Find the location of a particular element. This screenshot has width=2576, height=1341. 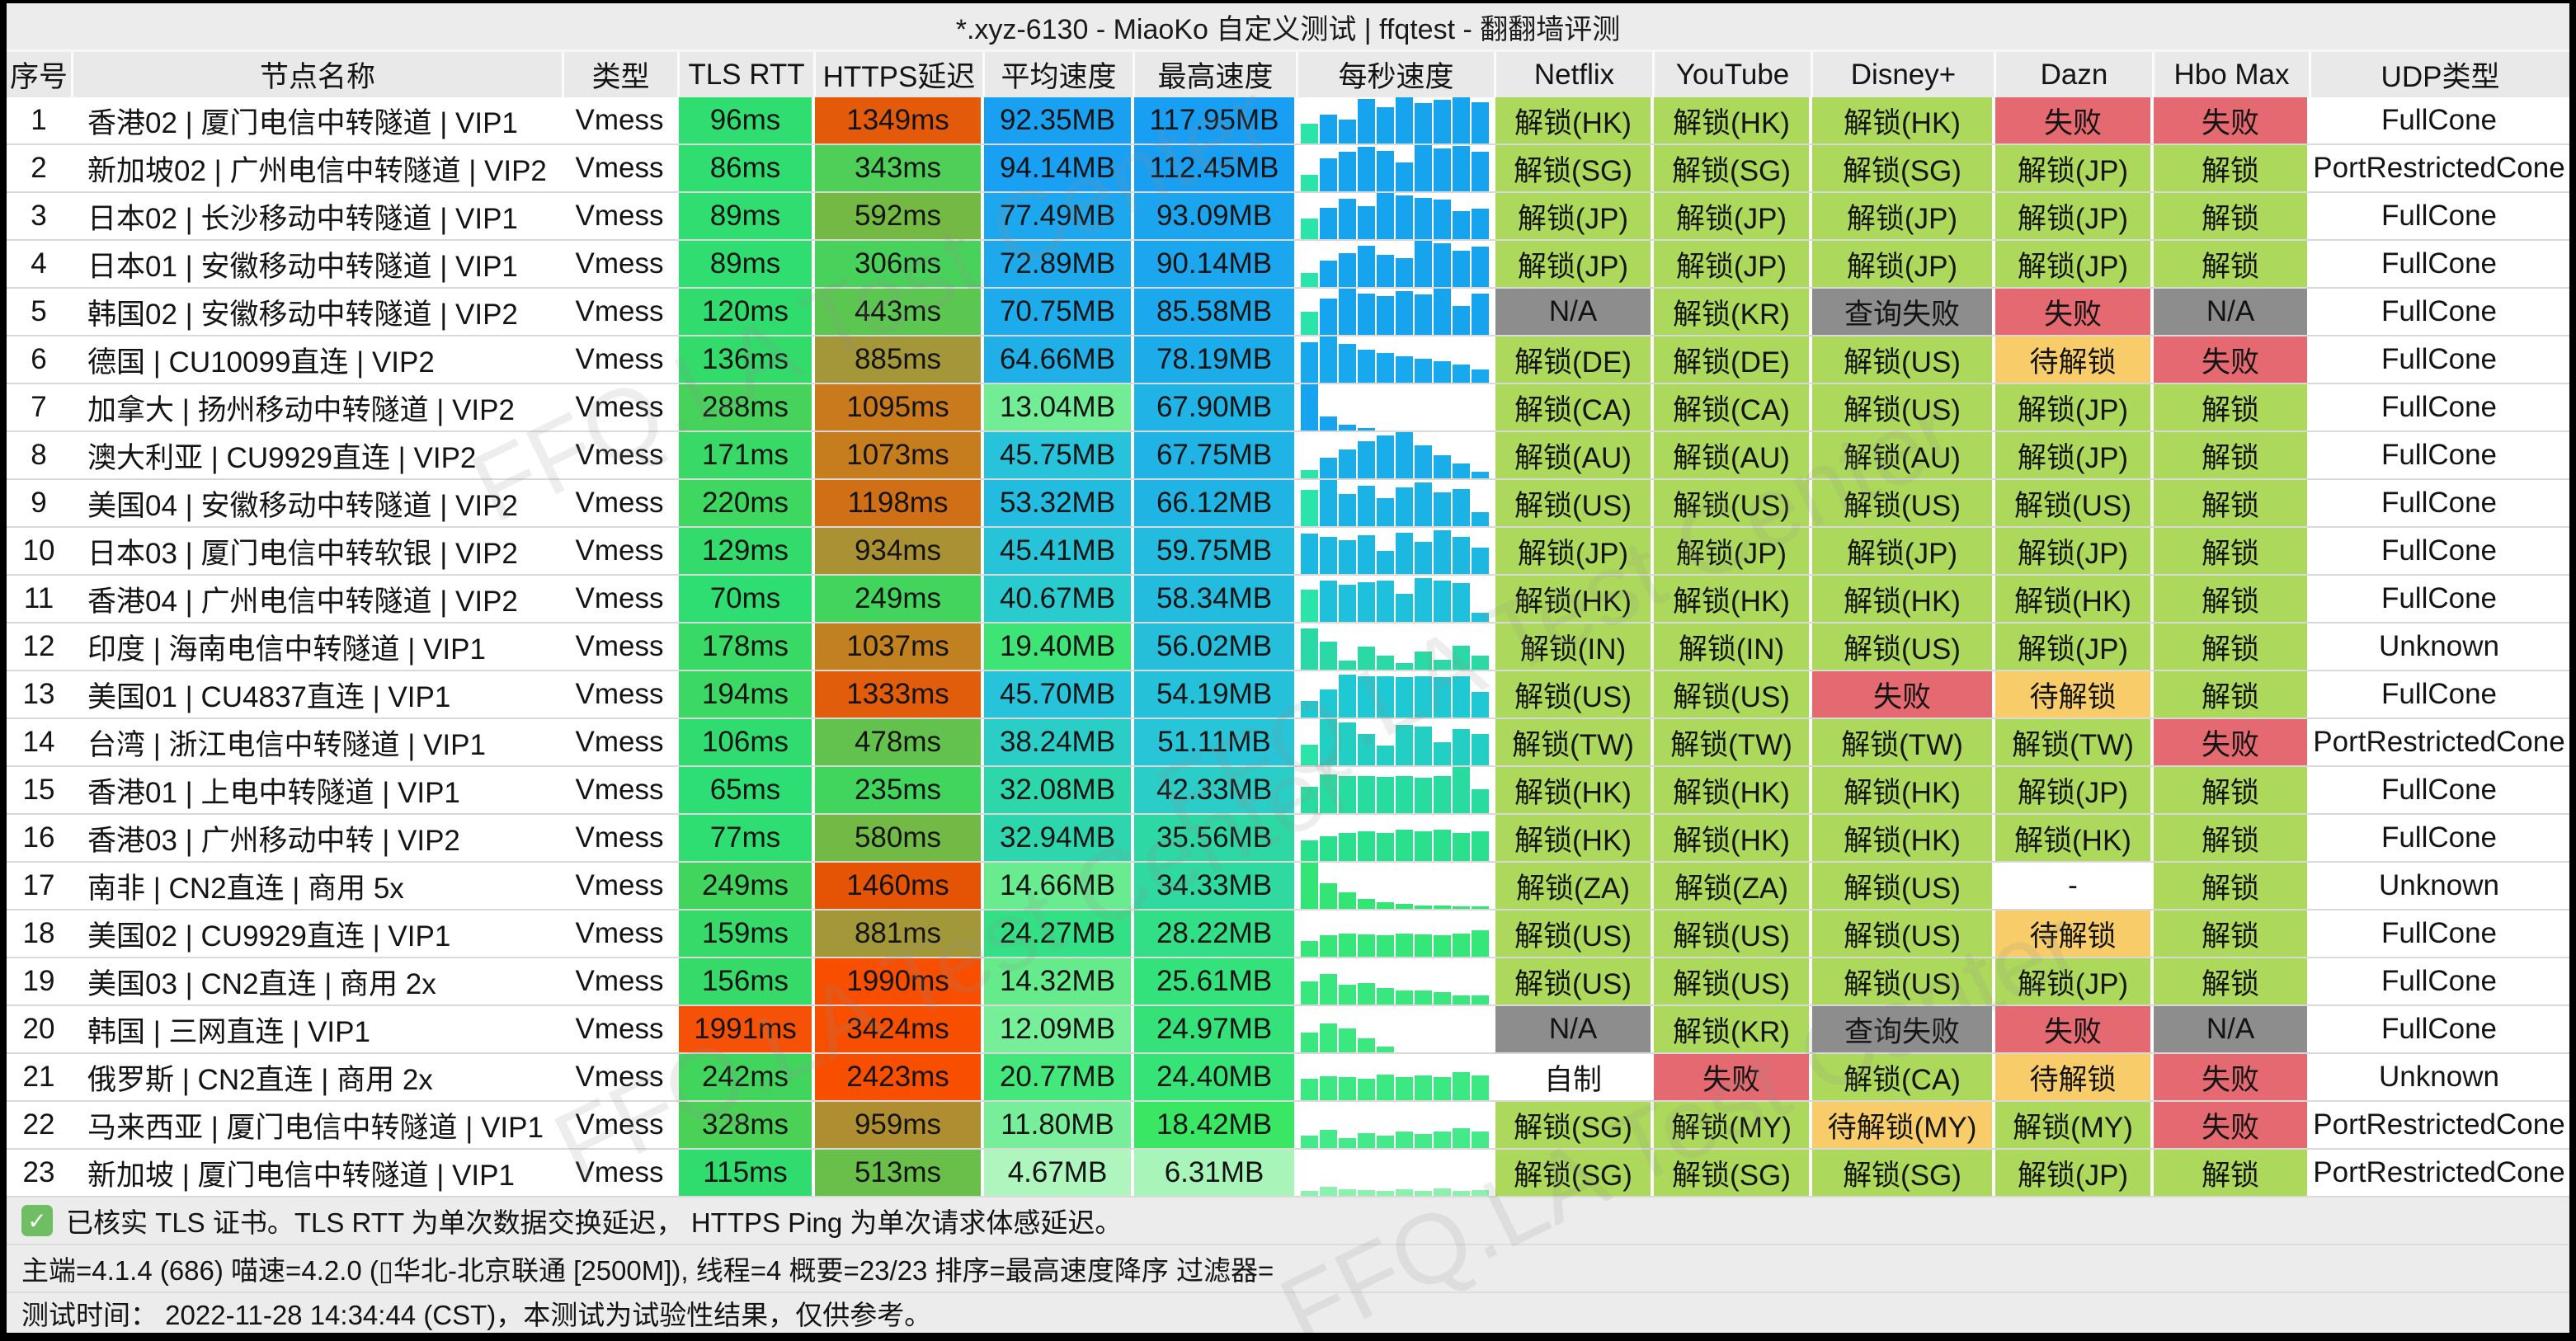

col-header-index: 序号 is located at coordinates (38, 77).